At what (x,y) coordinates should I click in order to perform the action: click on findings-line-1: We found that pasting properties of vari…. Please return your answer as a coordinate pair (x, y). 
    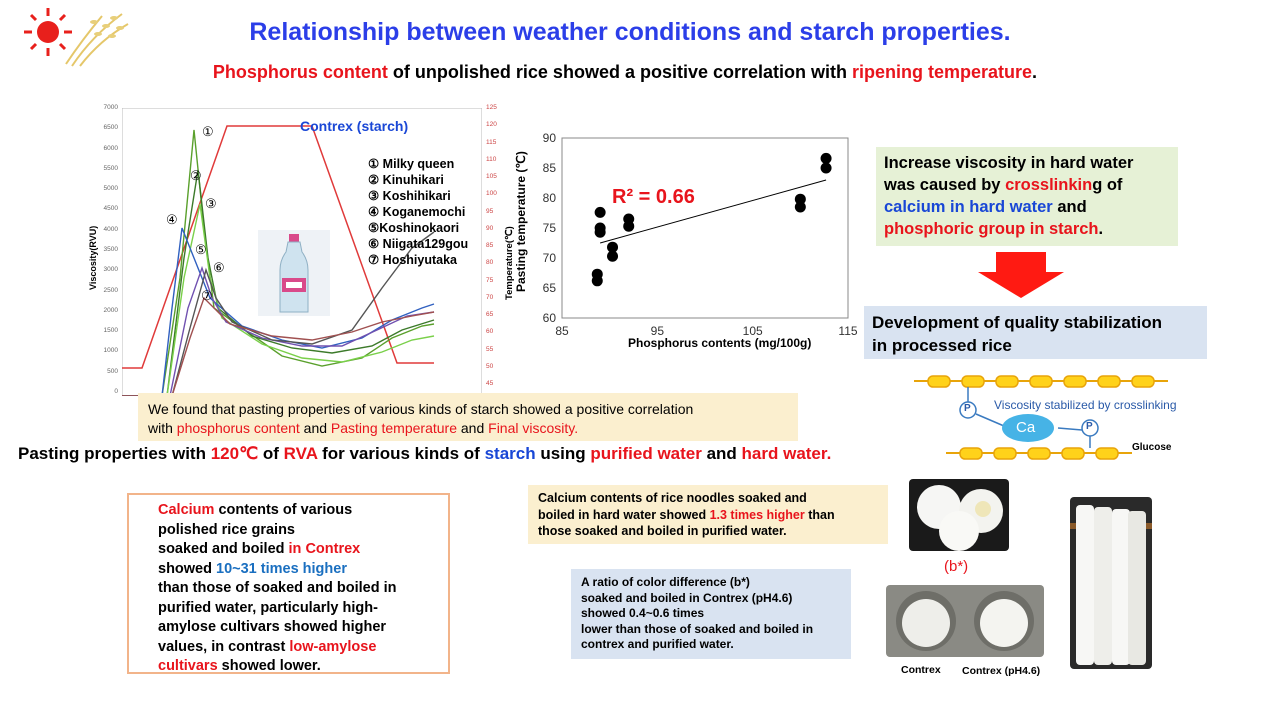
    Looking at the image, I should click on (421, 409).